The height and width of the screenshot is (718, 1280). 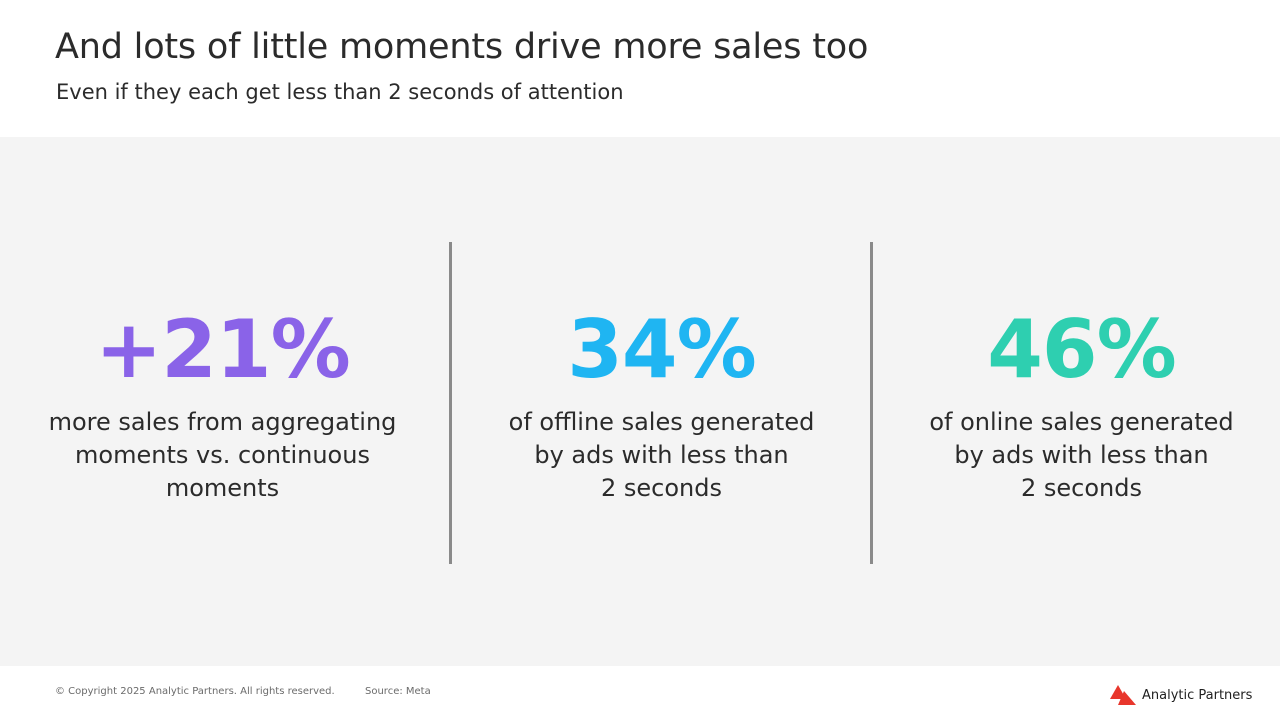 What do you see at coordinates (661, 349) in the screenshot?
I see `stat-value: 34%` at bounding box center [661, 349].